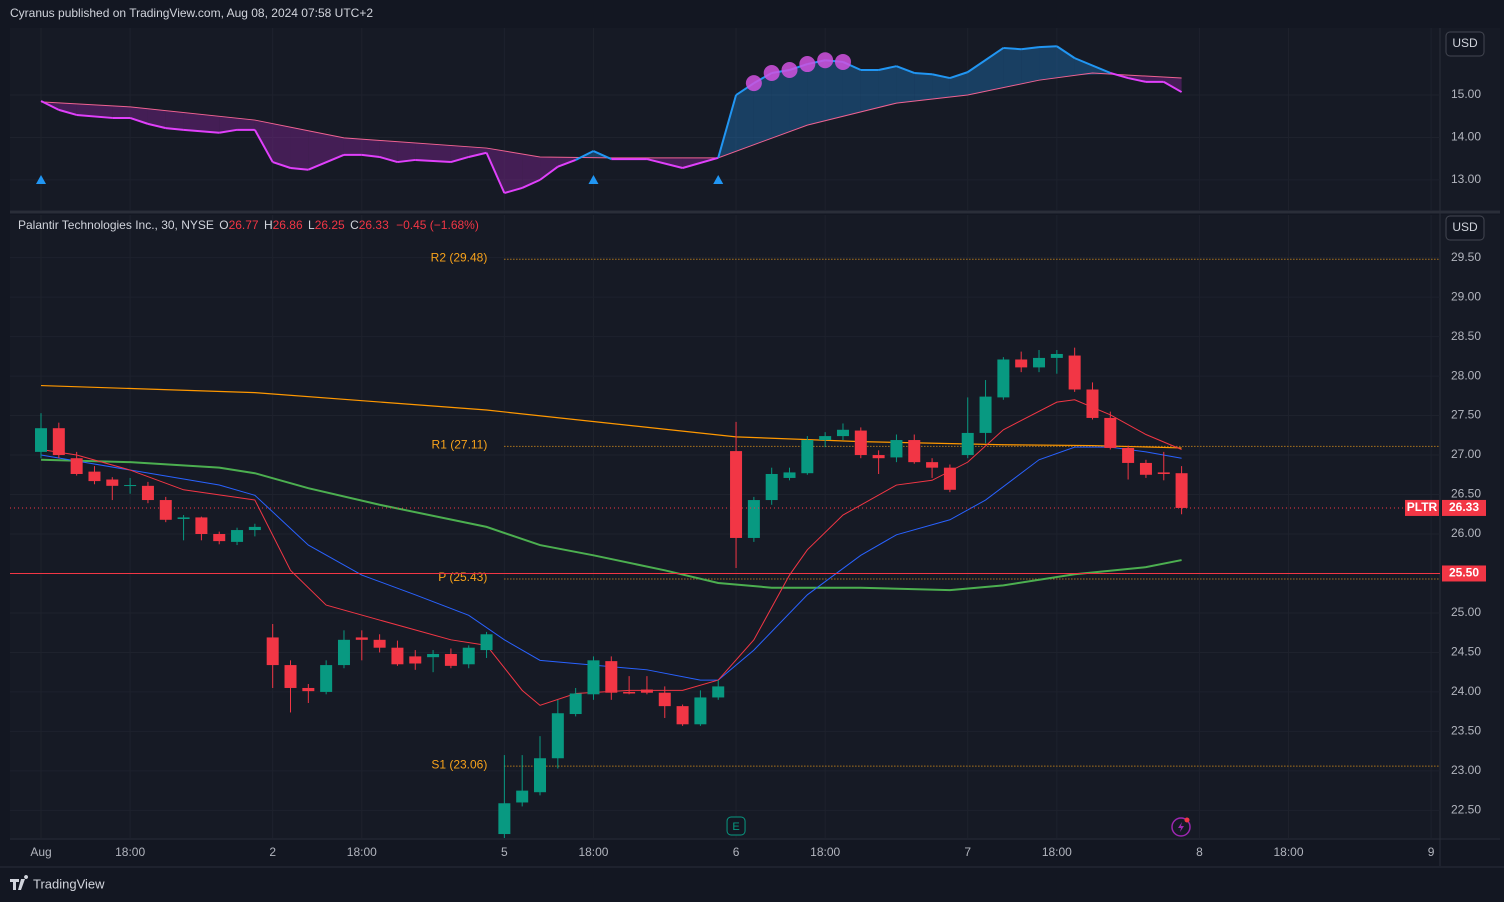 This screenshot has width=1504, height=902. What do you see at coordinates (1466, 415) in the screenshot?
I see `y-tick-label: 27.50` at bounding box center [1466, 415].